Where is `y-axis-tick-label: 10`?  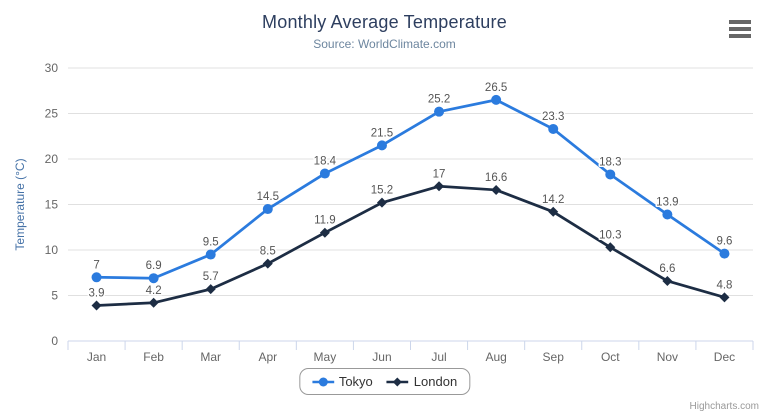 y-axis-tick-label: 10 is located at coordinates (52, 250).